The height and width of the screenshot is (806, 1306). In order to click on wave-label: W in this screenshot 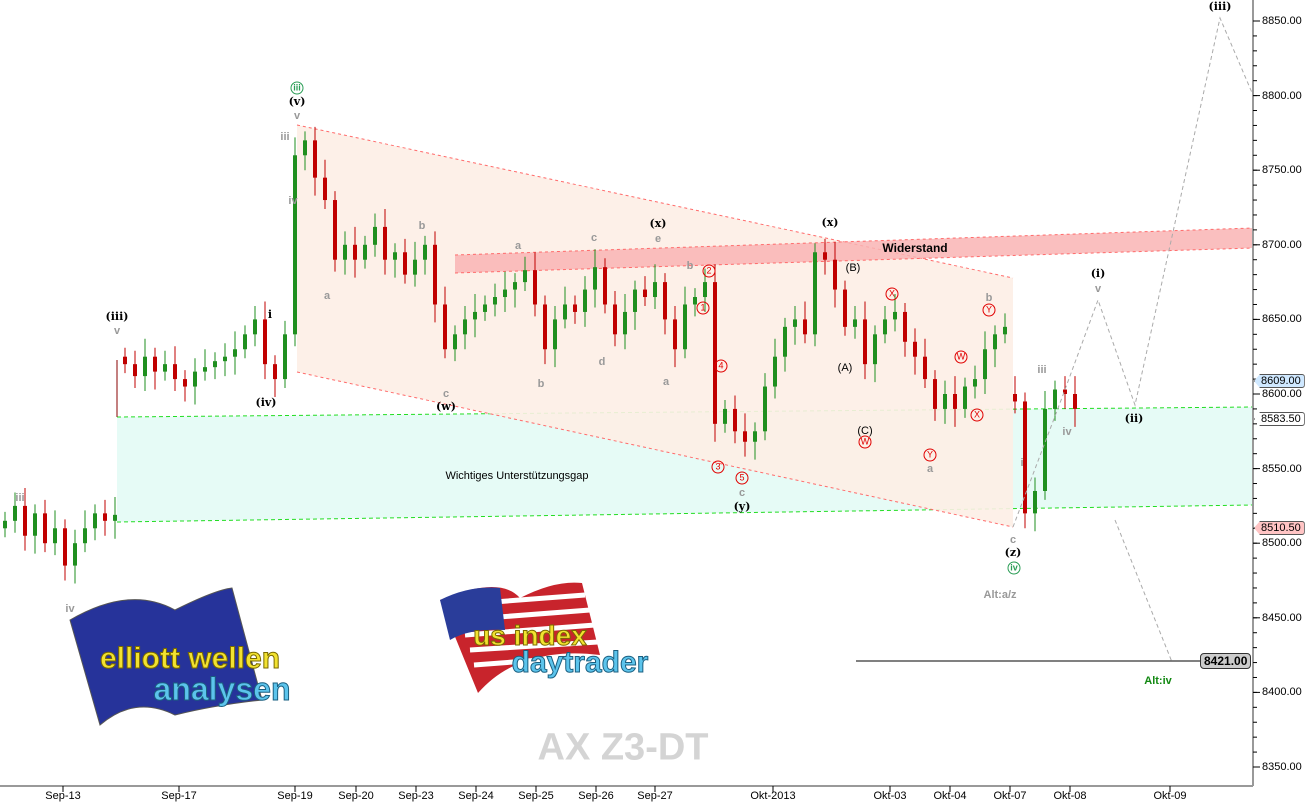, I will do `click(961, 357)`.